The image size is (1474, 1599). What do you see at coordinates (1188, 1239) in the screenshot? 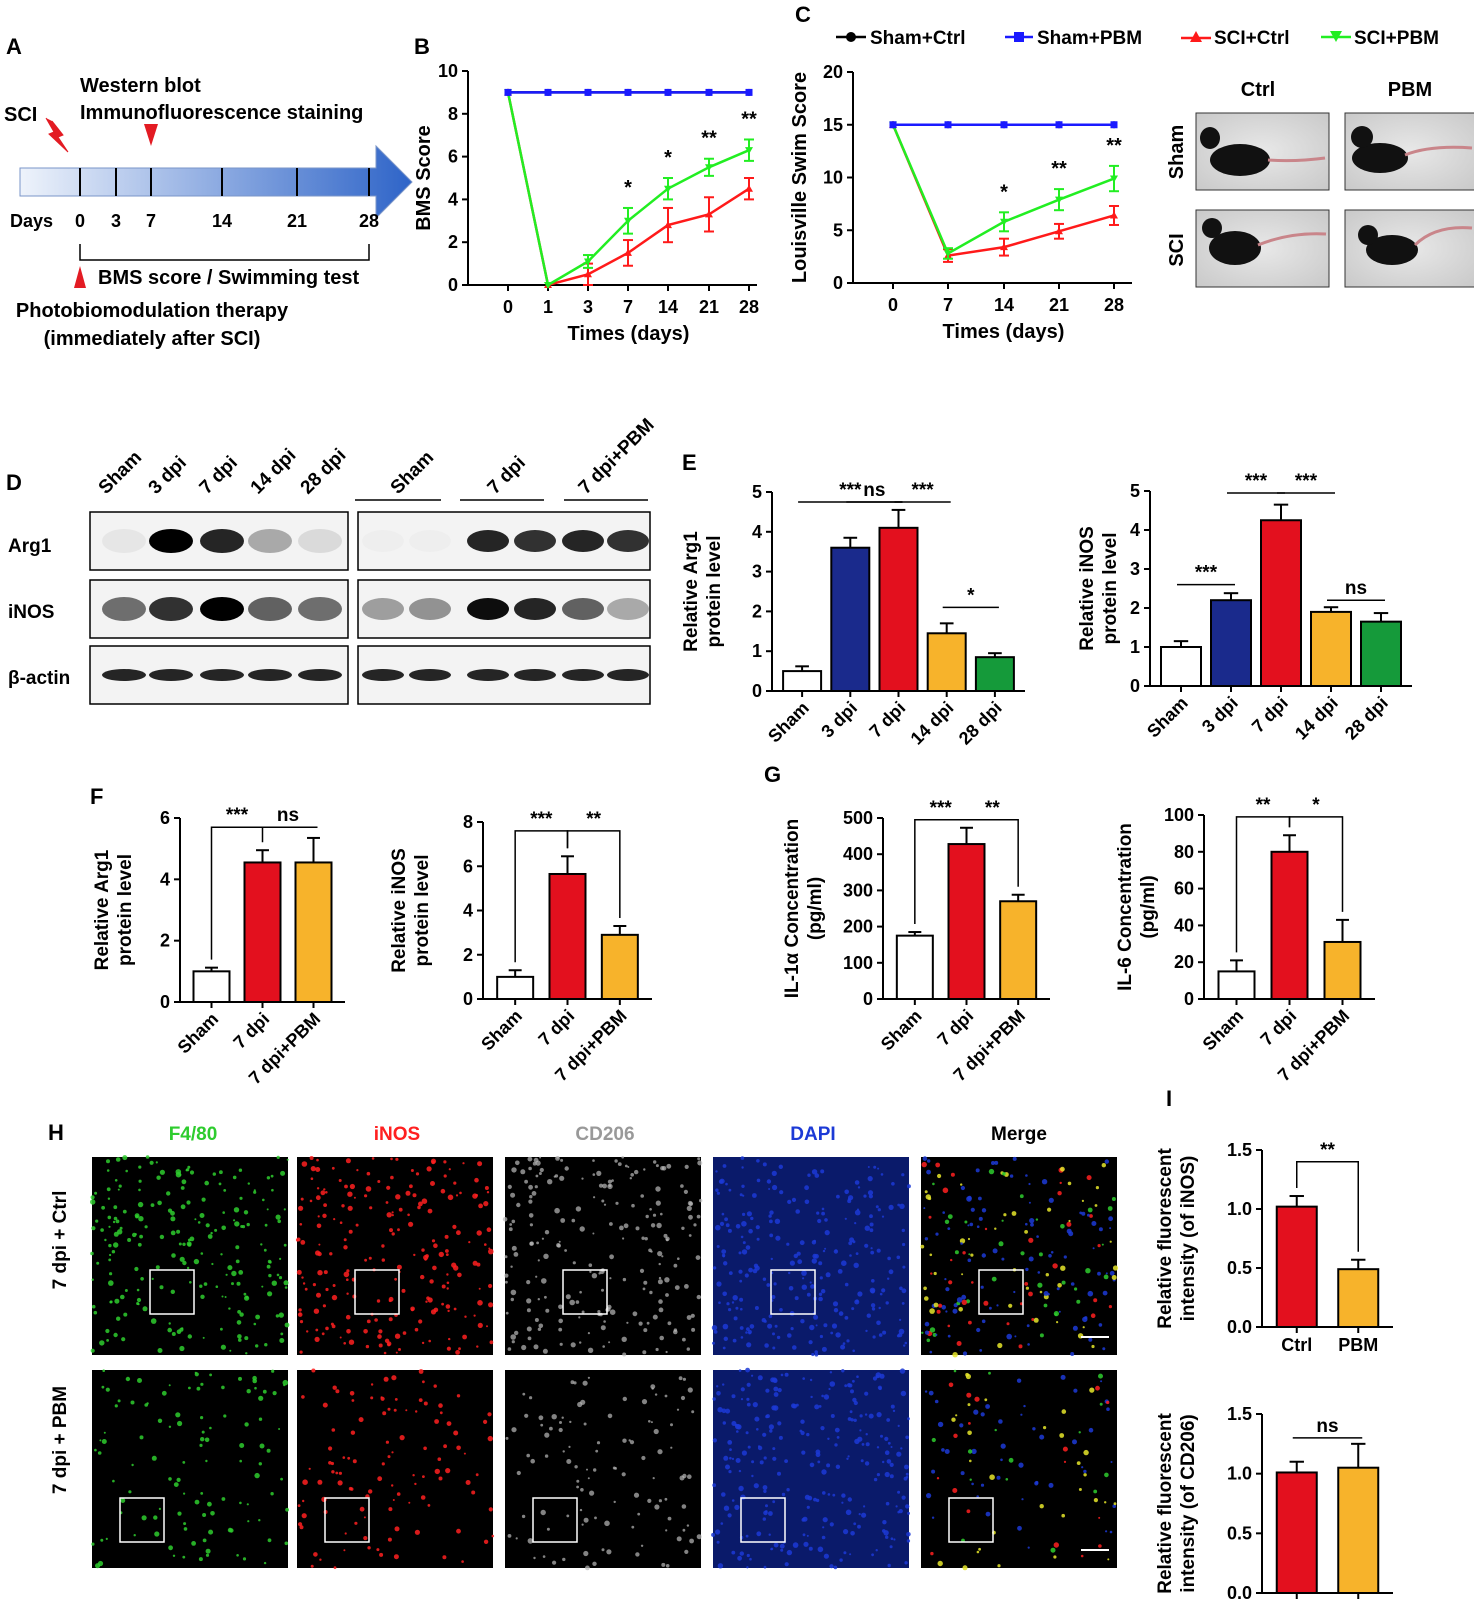
I see `y-axis-label: intensity (of iNOS)` at bounding box center [1188, 1239].